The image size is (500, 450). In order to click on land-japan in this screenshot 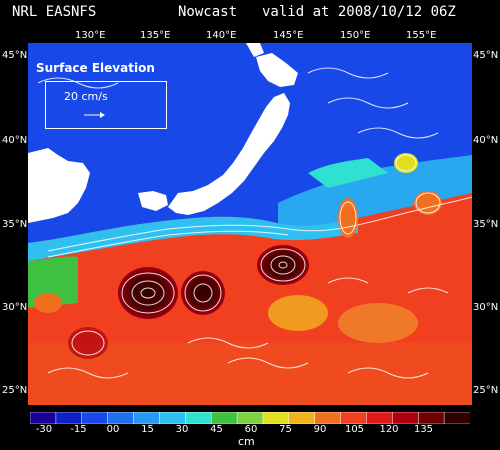, I will do `click(229, 154)`.